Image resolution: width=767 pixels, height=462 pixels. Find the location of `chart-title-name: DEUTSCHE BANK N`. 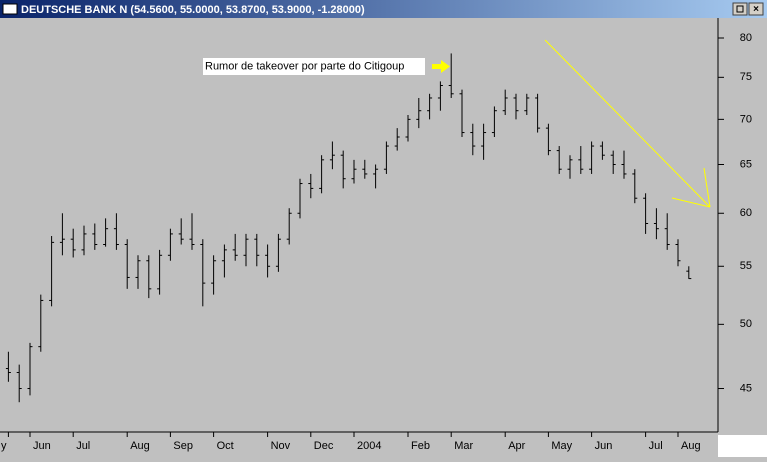

chart-title-name: DEUTSCHE BANK N is located at coordinates (74, 10).